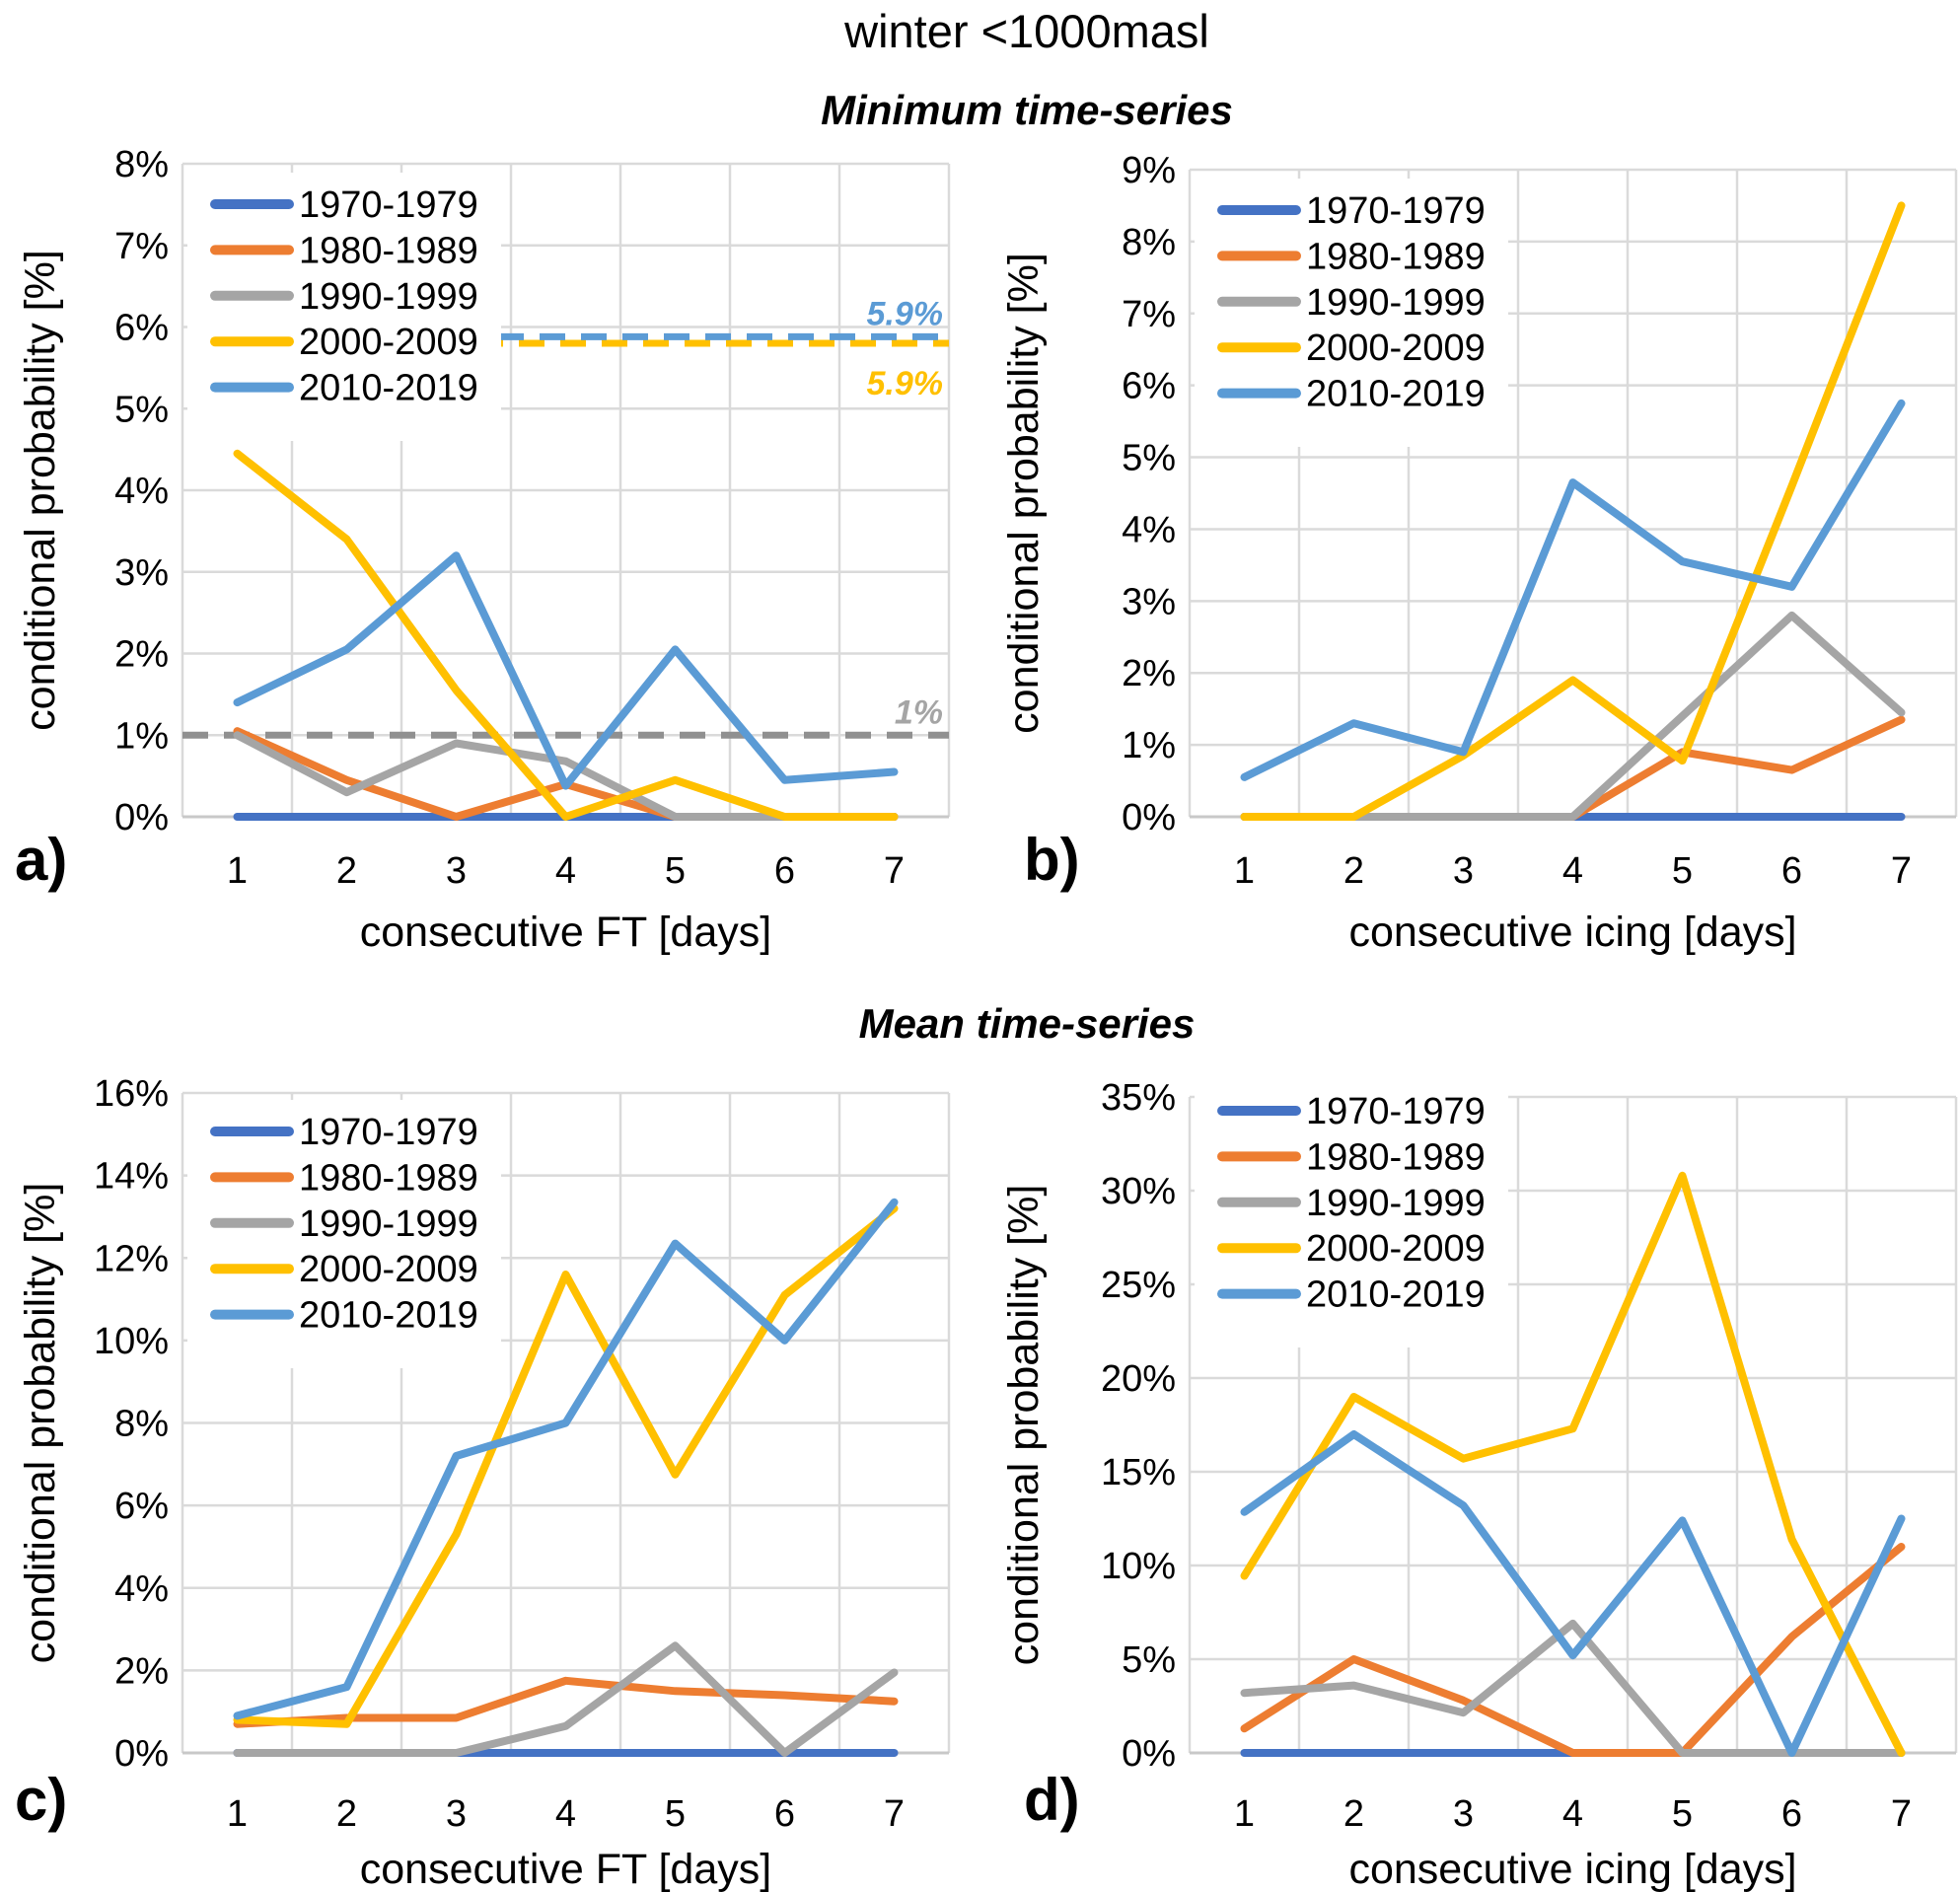  Describe the element at coordinates (1572, 933) in the screenshot. I see `panel-b-x-axis-title: consecutive icing [days]` at that location.